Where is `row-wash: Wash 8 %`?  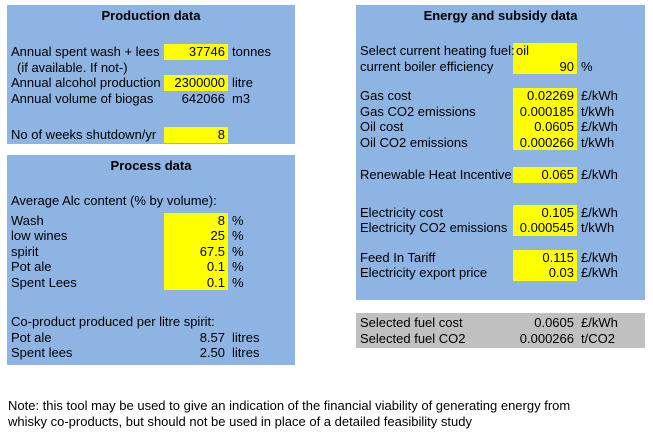
row-wash: Wash 8 % is located at coordinates (151, 220).